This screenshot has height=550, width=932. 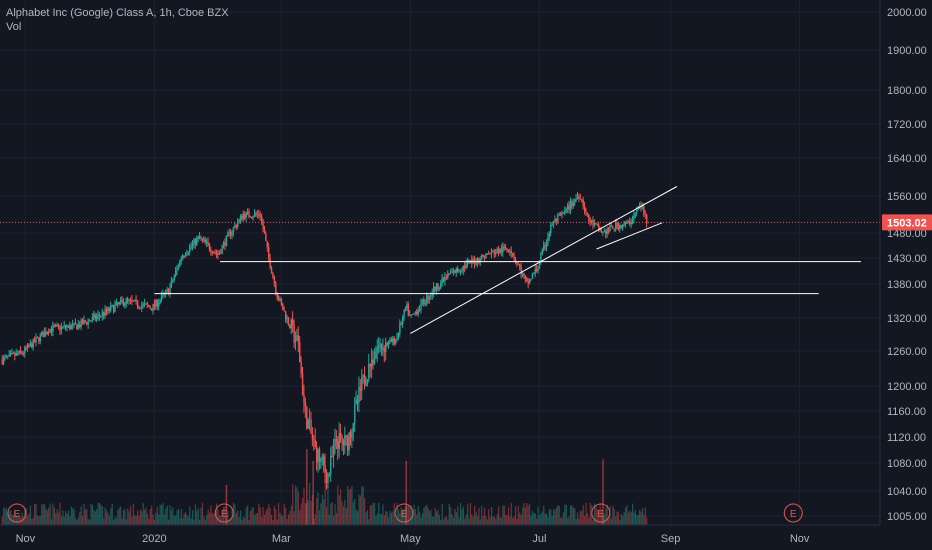 I want to click on volume-label: Vol, so click(x=14, y=27).